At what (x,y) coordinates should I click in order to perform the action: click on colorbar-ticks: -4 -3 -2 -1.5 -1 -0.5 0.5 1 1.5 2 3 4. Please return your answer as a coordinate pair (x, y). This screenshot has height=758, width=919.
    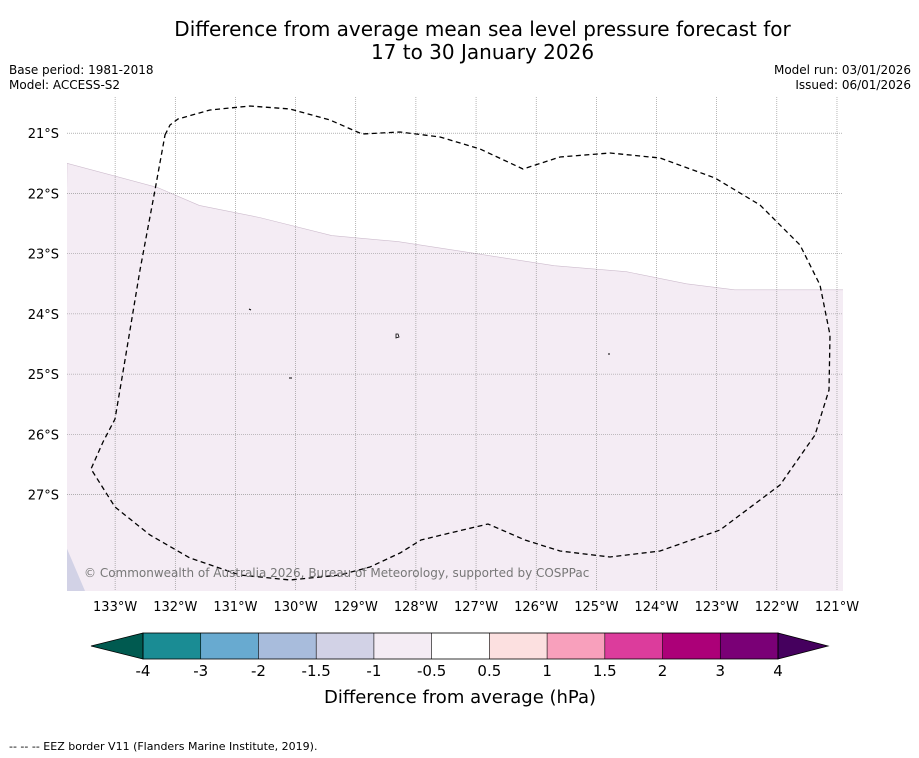
    Looking at the image, I should click on (459, 656).